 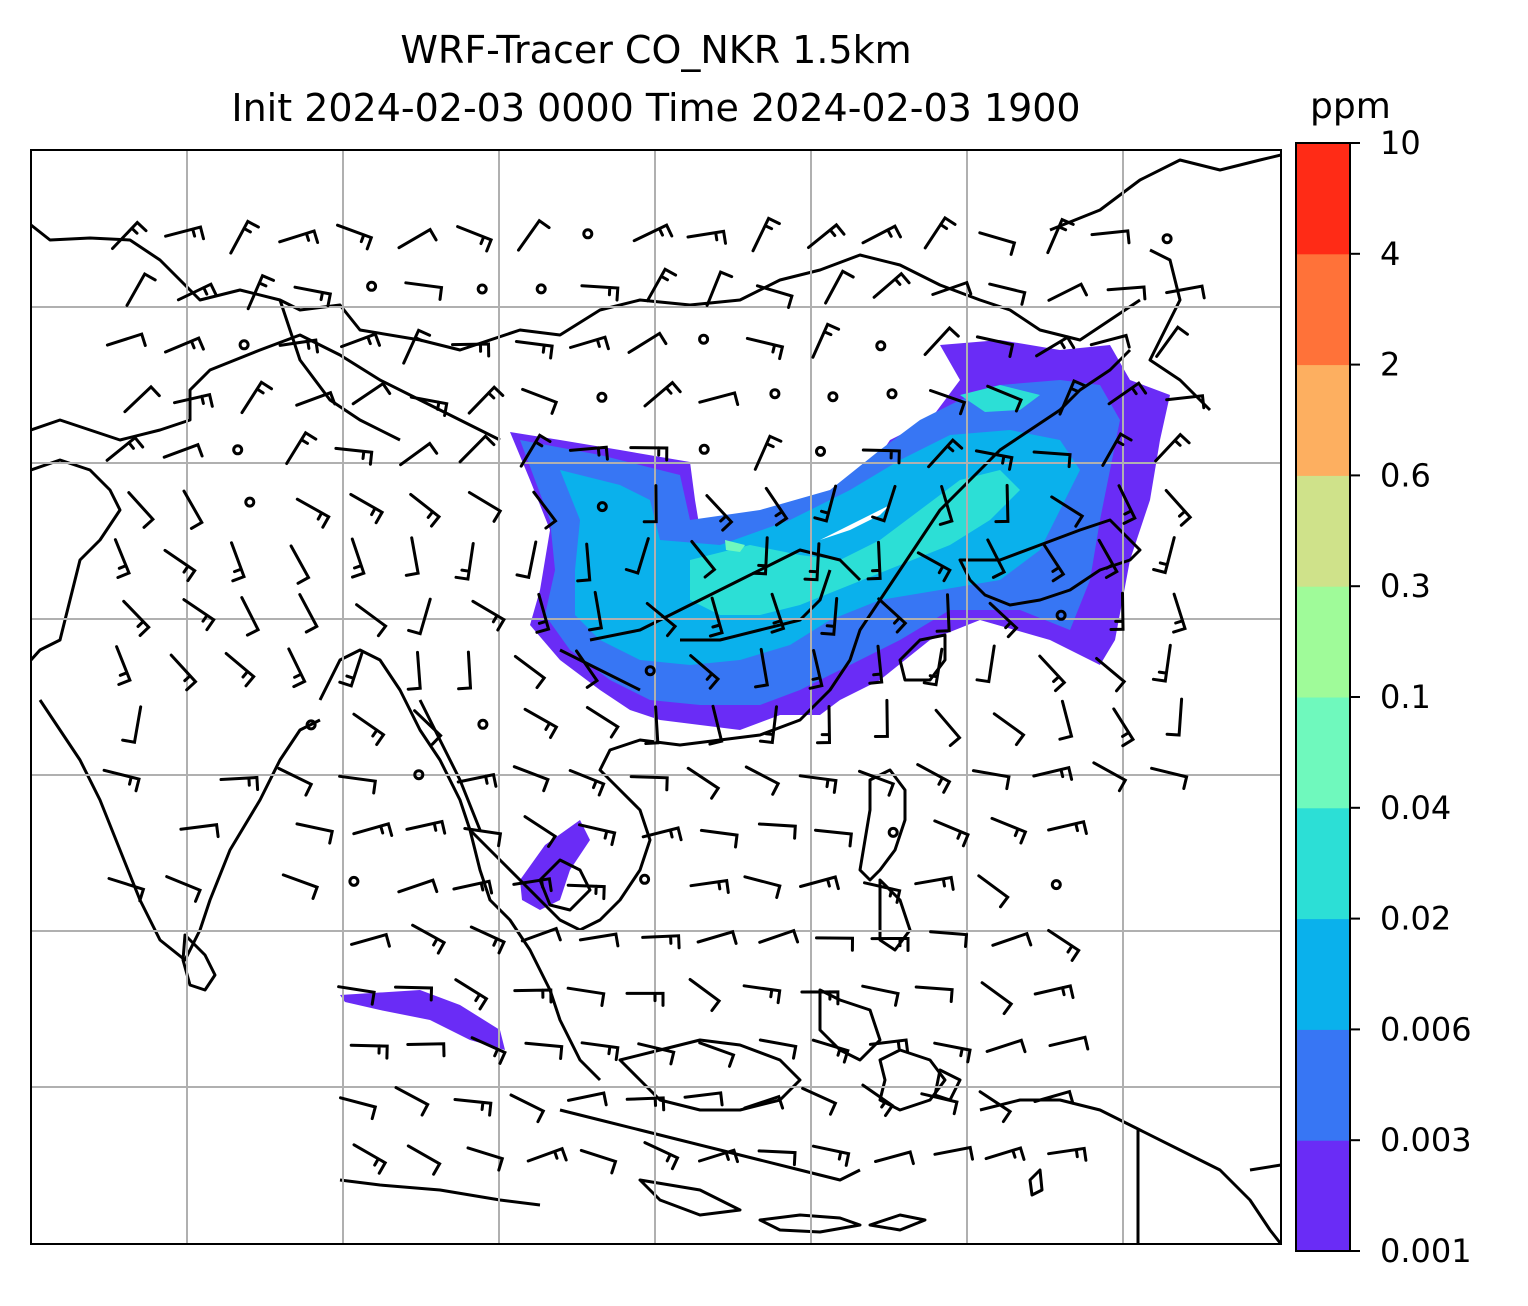 What do you see at coordinates (1323, 697) in the screenshot?
I see `colorbar-bands` at bounding box center [1323, 697].